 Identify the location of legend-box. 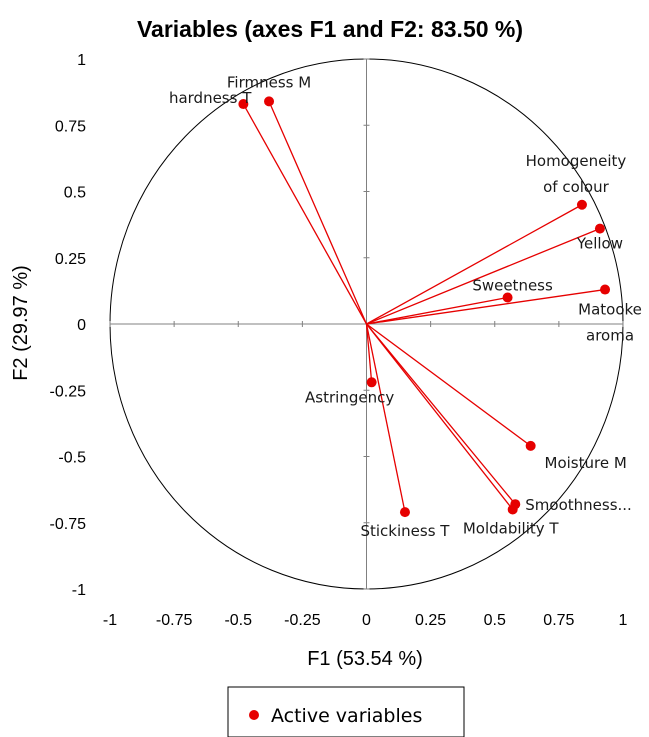
(346, 711).